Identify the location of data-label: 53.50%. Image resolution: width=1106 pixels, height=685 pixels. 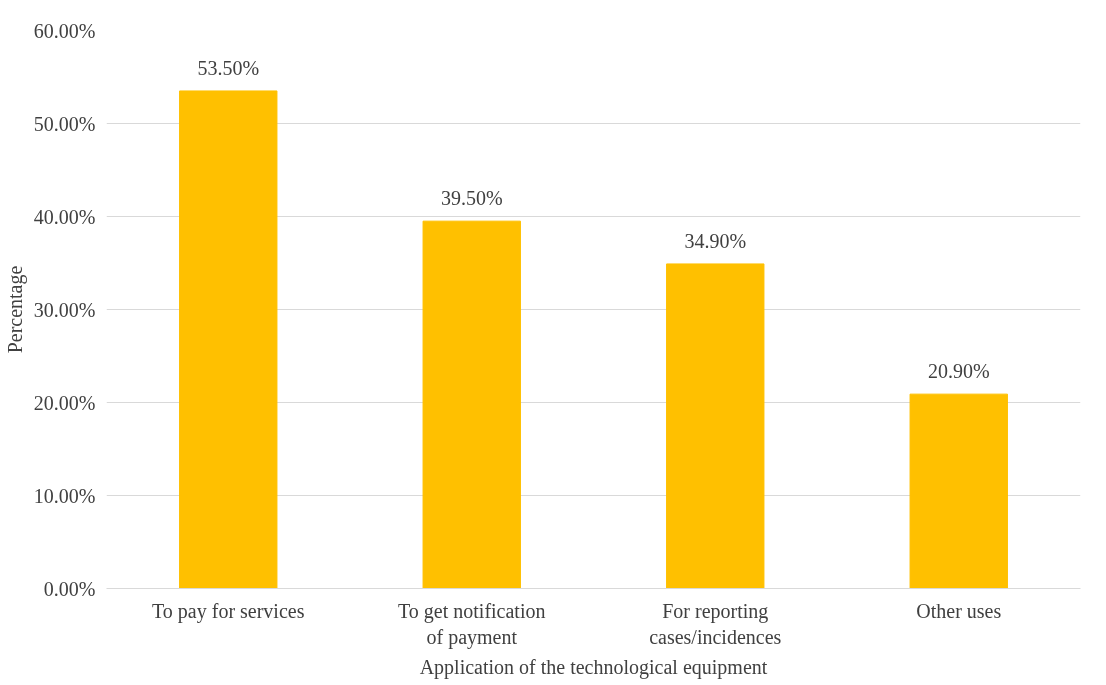
(228, 67).